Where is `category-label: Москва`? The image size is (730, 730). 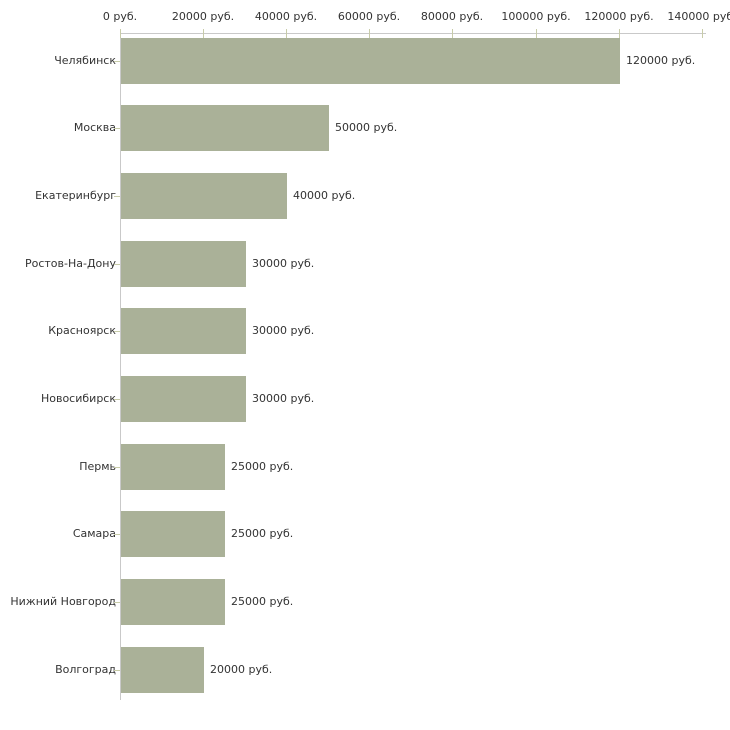
category-label: Москва is located at coordinates (94, 127).